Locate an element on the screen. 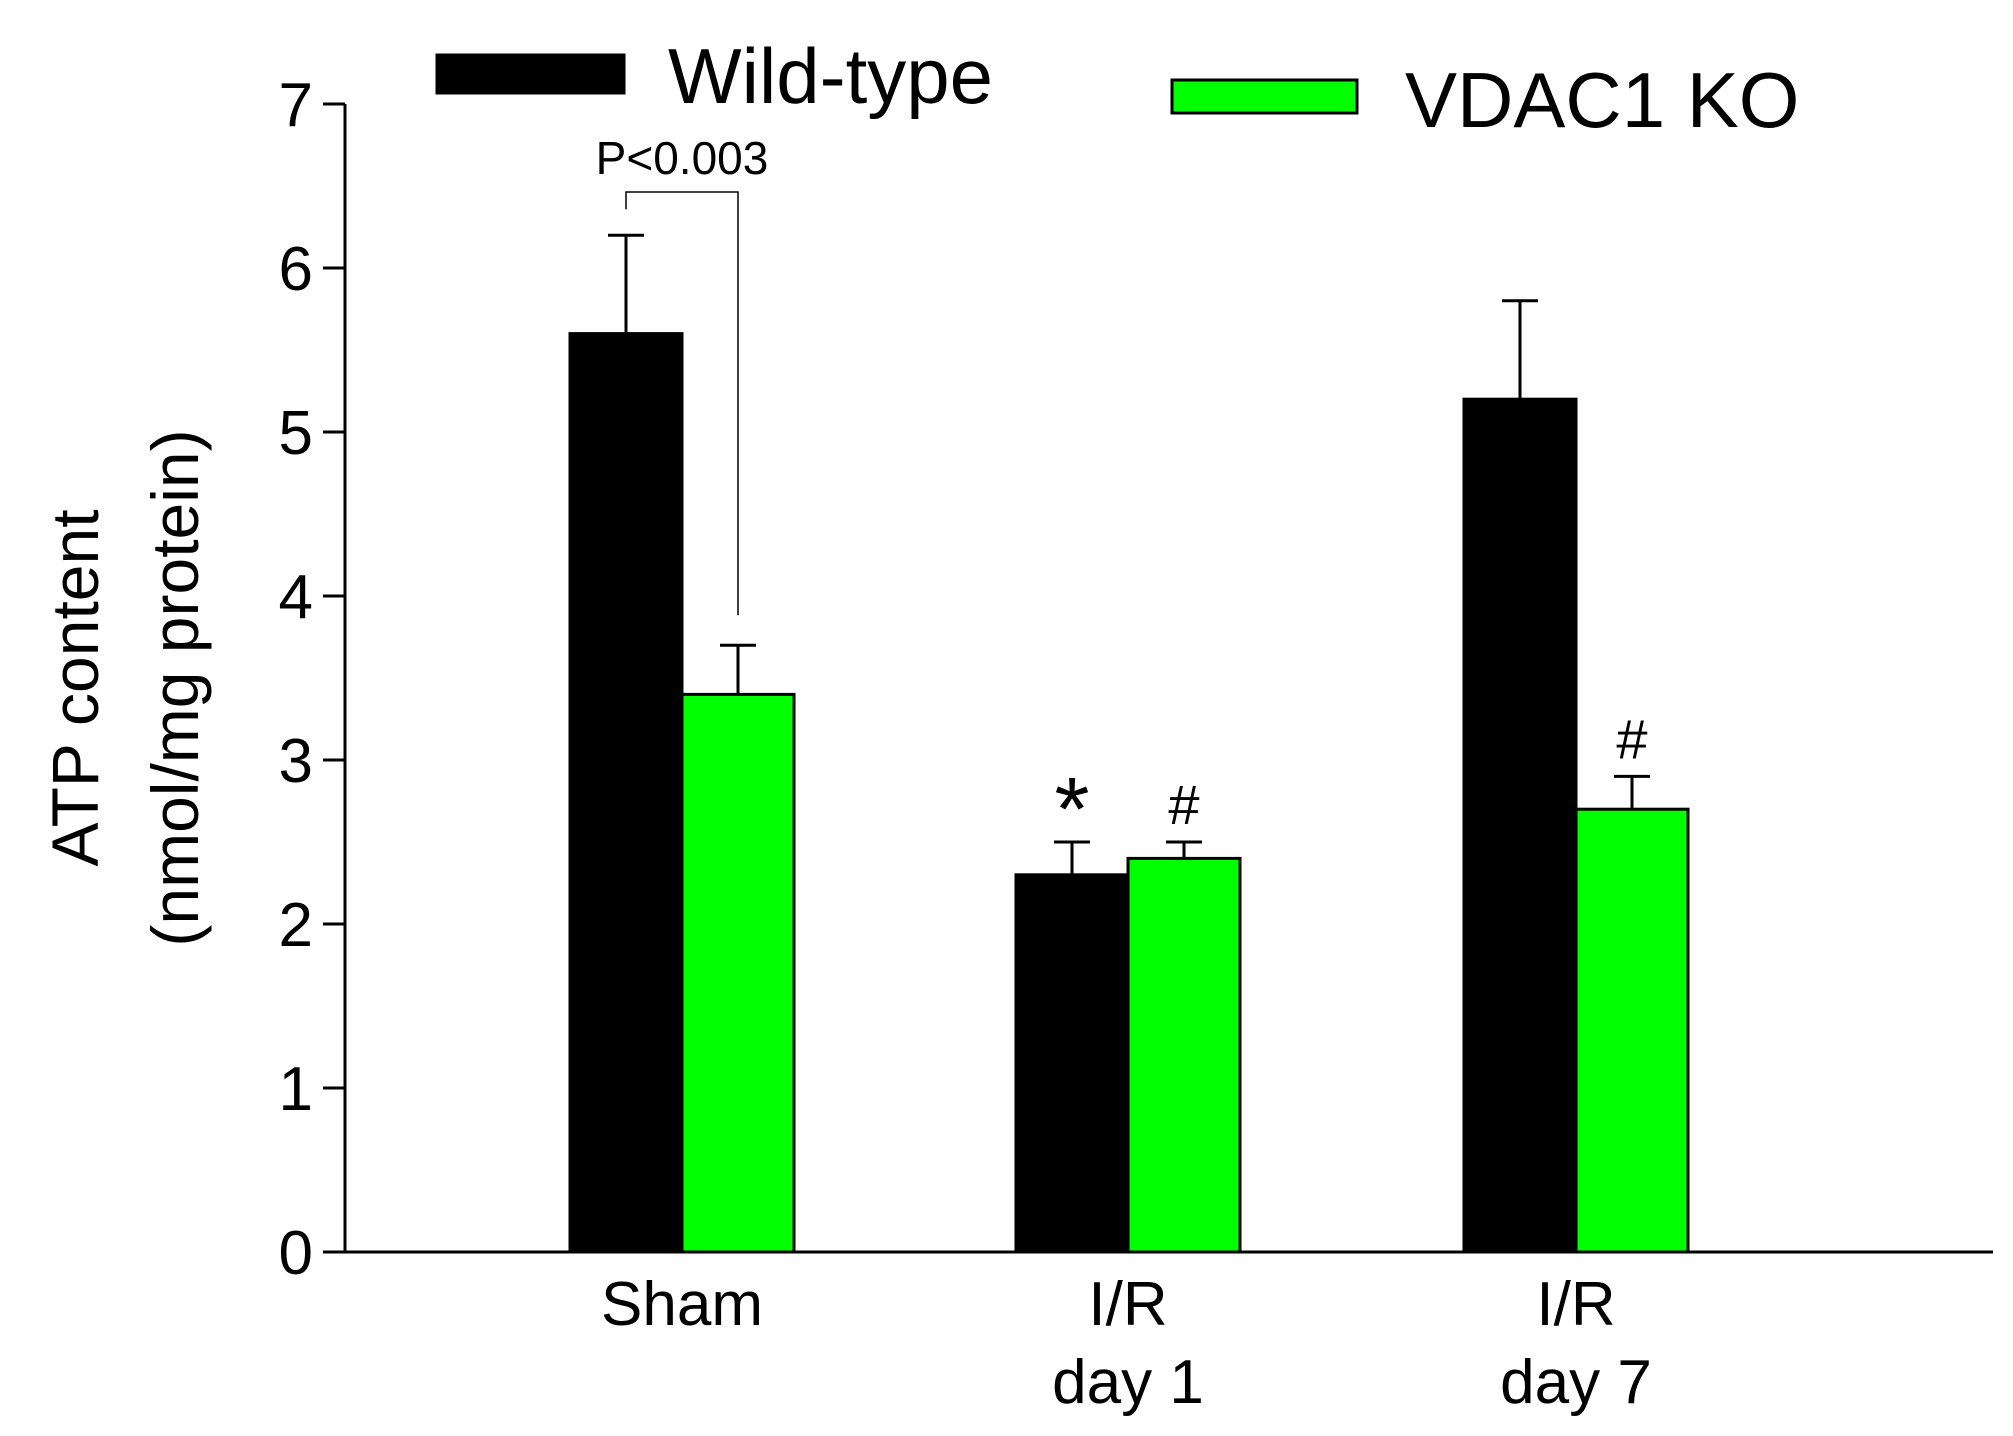  annotations: P<0.003 is located at coordinates (682, 374).